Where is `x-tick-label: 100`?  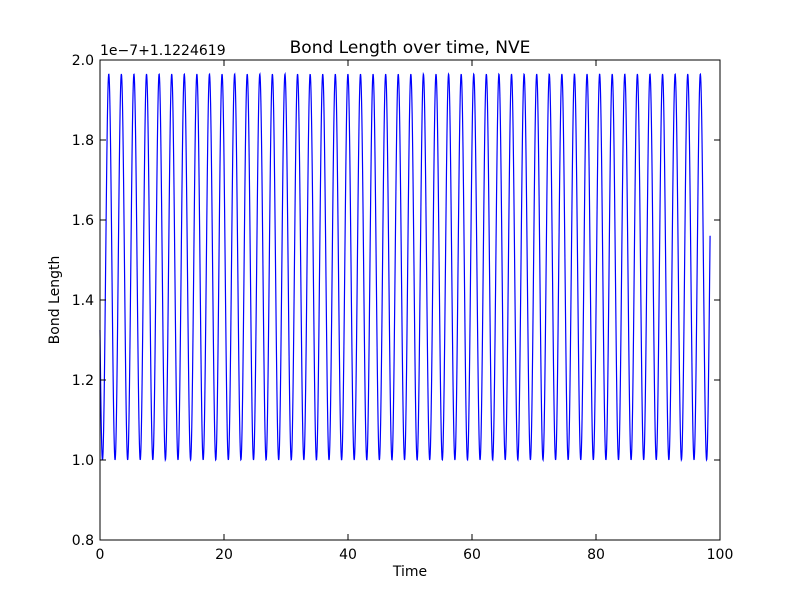
x-tick-label: 100 is located at coordinates (720, 555).